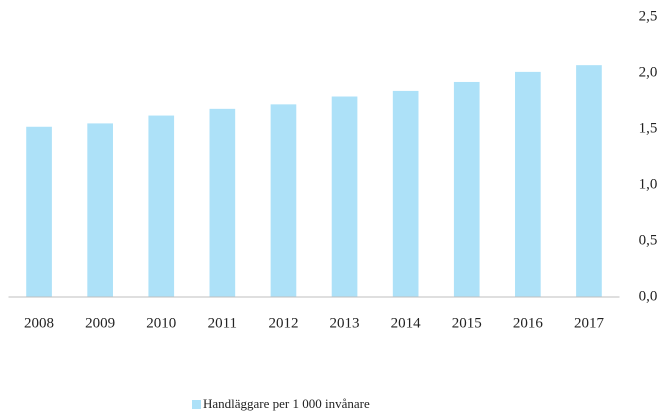 The image size is (664, 414). What do you see at coordinates (648, 128) in the screenshot?
I see `y-tick-label: 1,5` at bounding box center [648, 128].